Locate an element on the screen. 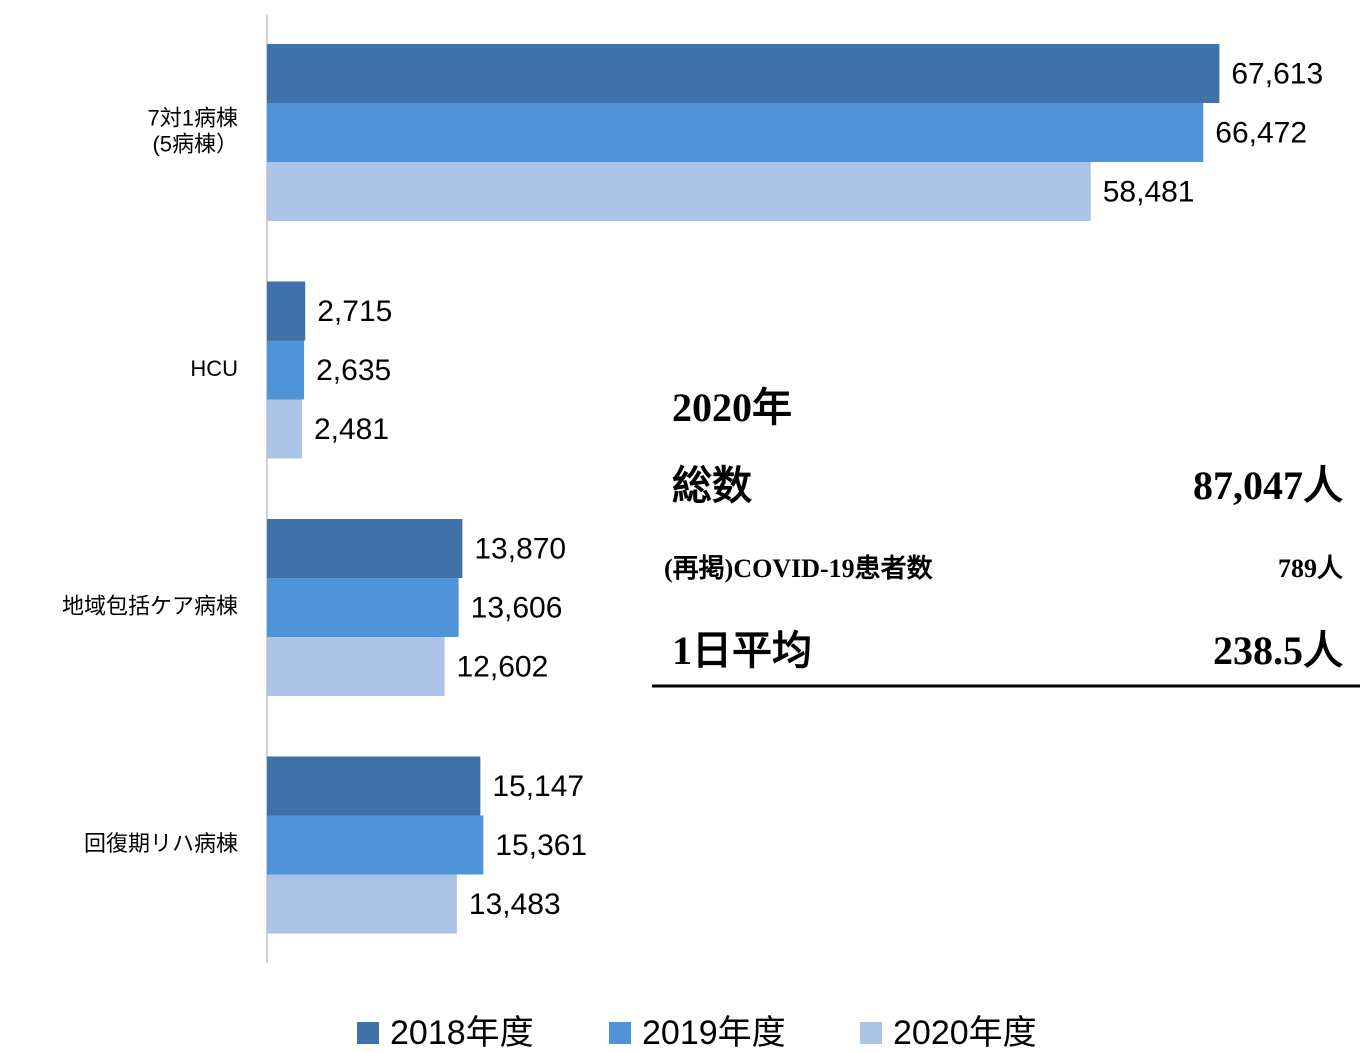 The image size is (1360, 1053). value-label: 58,481 is located at coordinates (1149, 191).